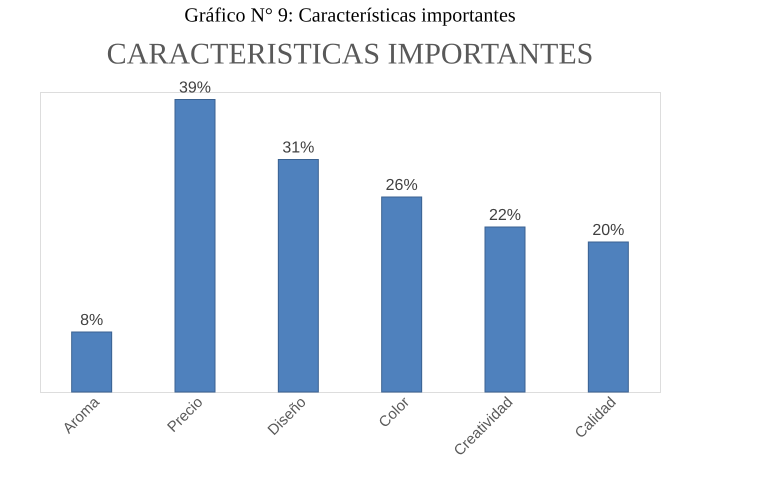 This screenshot has width=773, height=492. What do you see at coordinates (608, 230) in the screenshot?
I see `data-label: 20%` at bounding box center [608, 230].